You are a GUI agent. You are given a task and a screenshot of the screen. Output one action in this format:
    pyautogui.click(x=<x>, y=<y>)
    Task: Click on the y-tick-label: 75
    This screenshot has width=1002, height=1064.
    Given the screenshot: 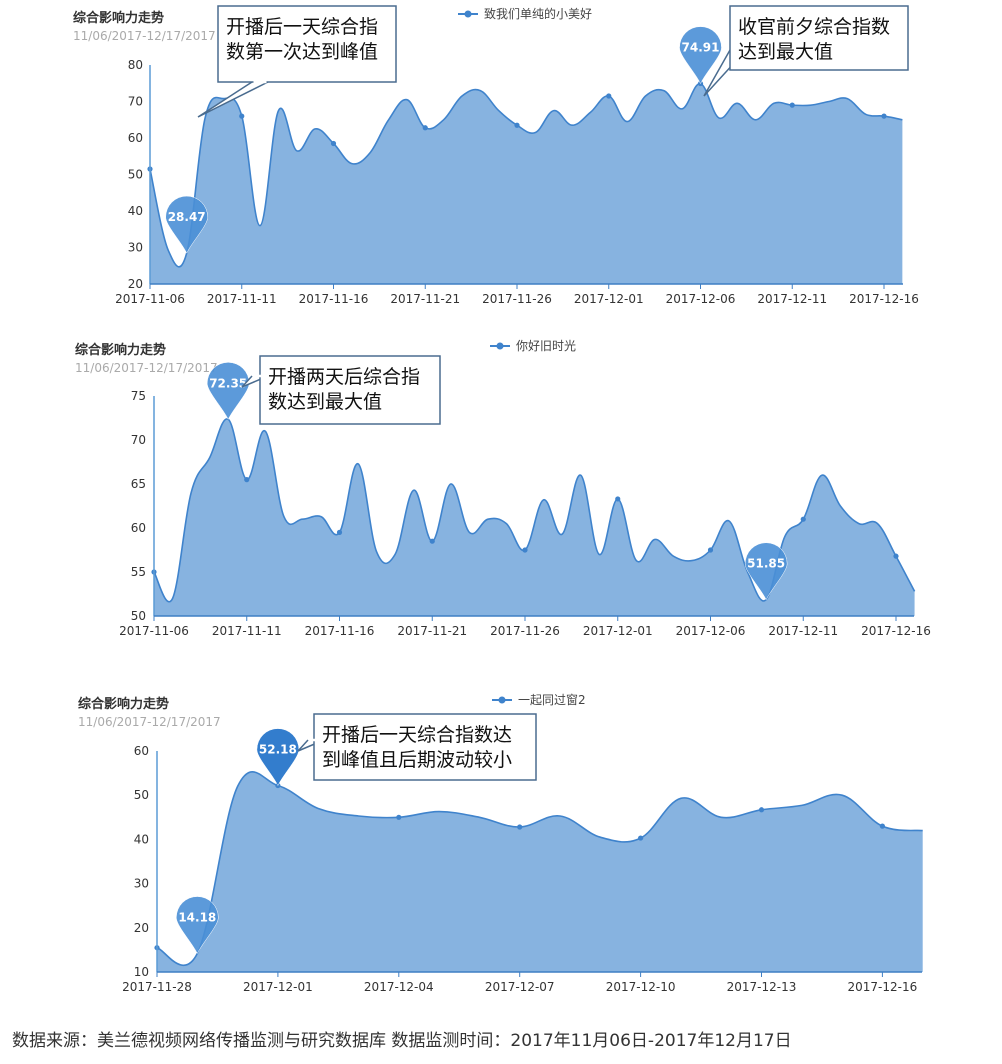 What is the action you would take?
    pyautogui.click(x=138, y=396)
    